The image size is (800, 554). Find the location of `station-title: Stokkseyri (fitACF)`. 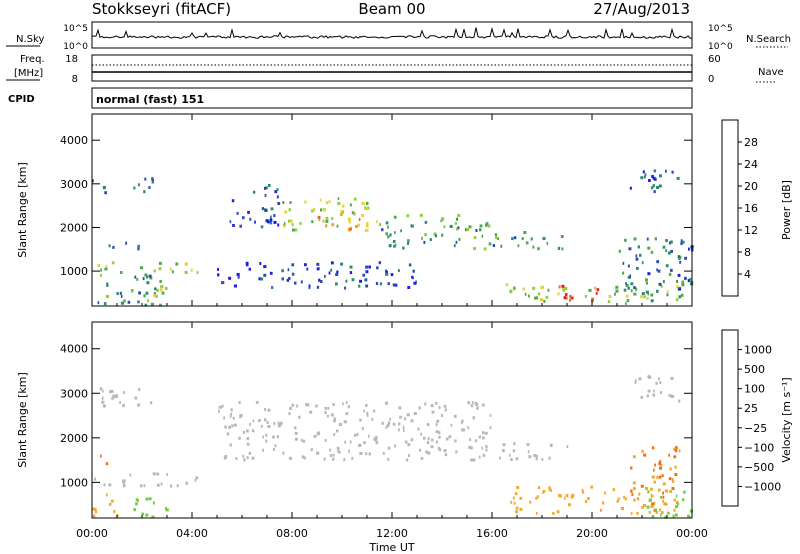

station-title: Stokkseyri (fitACF) is located at coordinates (161, 9).